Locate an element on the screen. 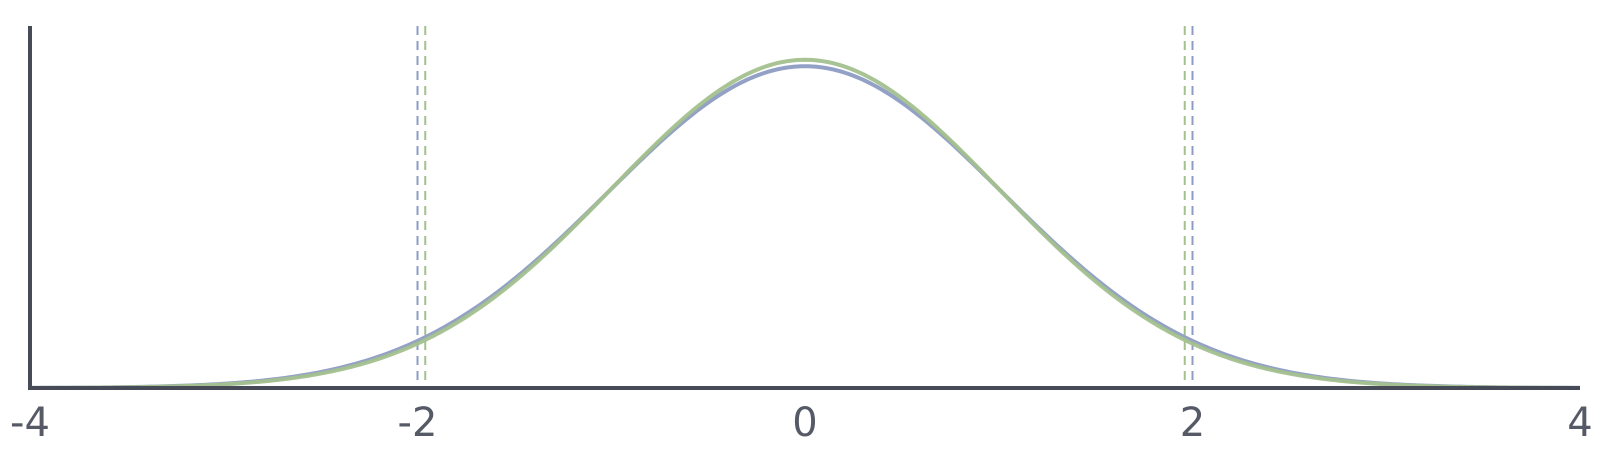 The image size is (1612, 452). x-tick-label: -4 is located at coordinates (30, 423).